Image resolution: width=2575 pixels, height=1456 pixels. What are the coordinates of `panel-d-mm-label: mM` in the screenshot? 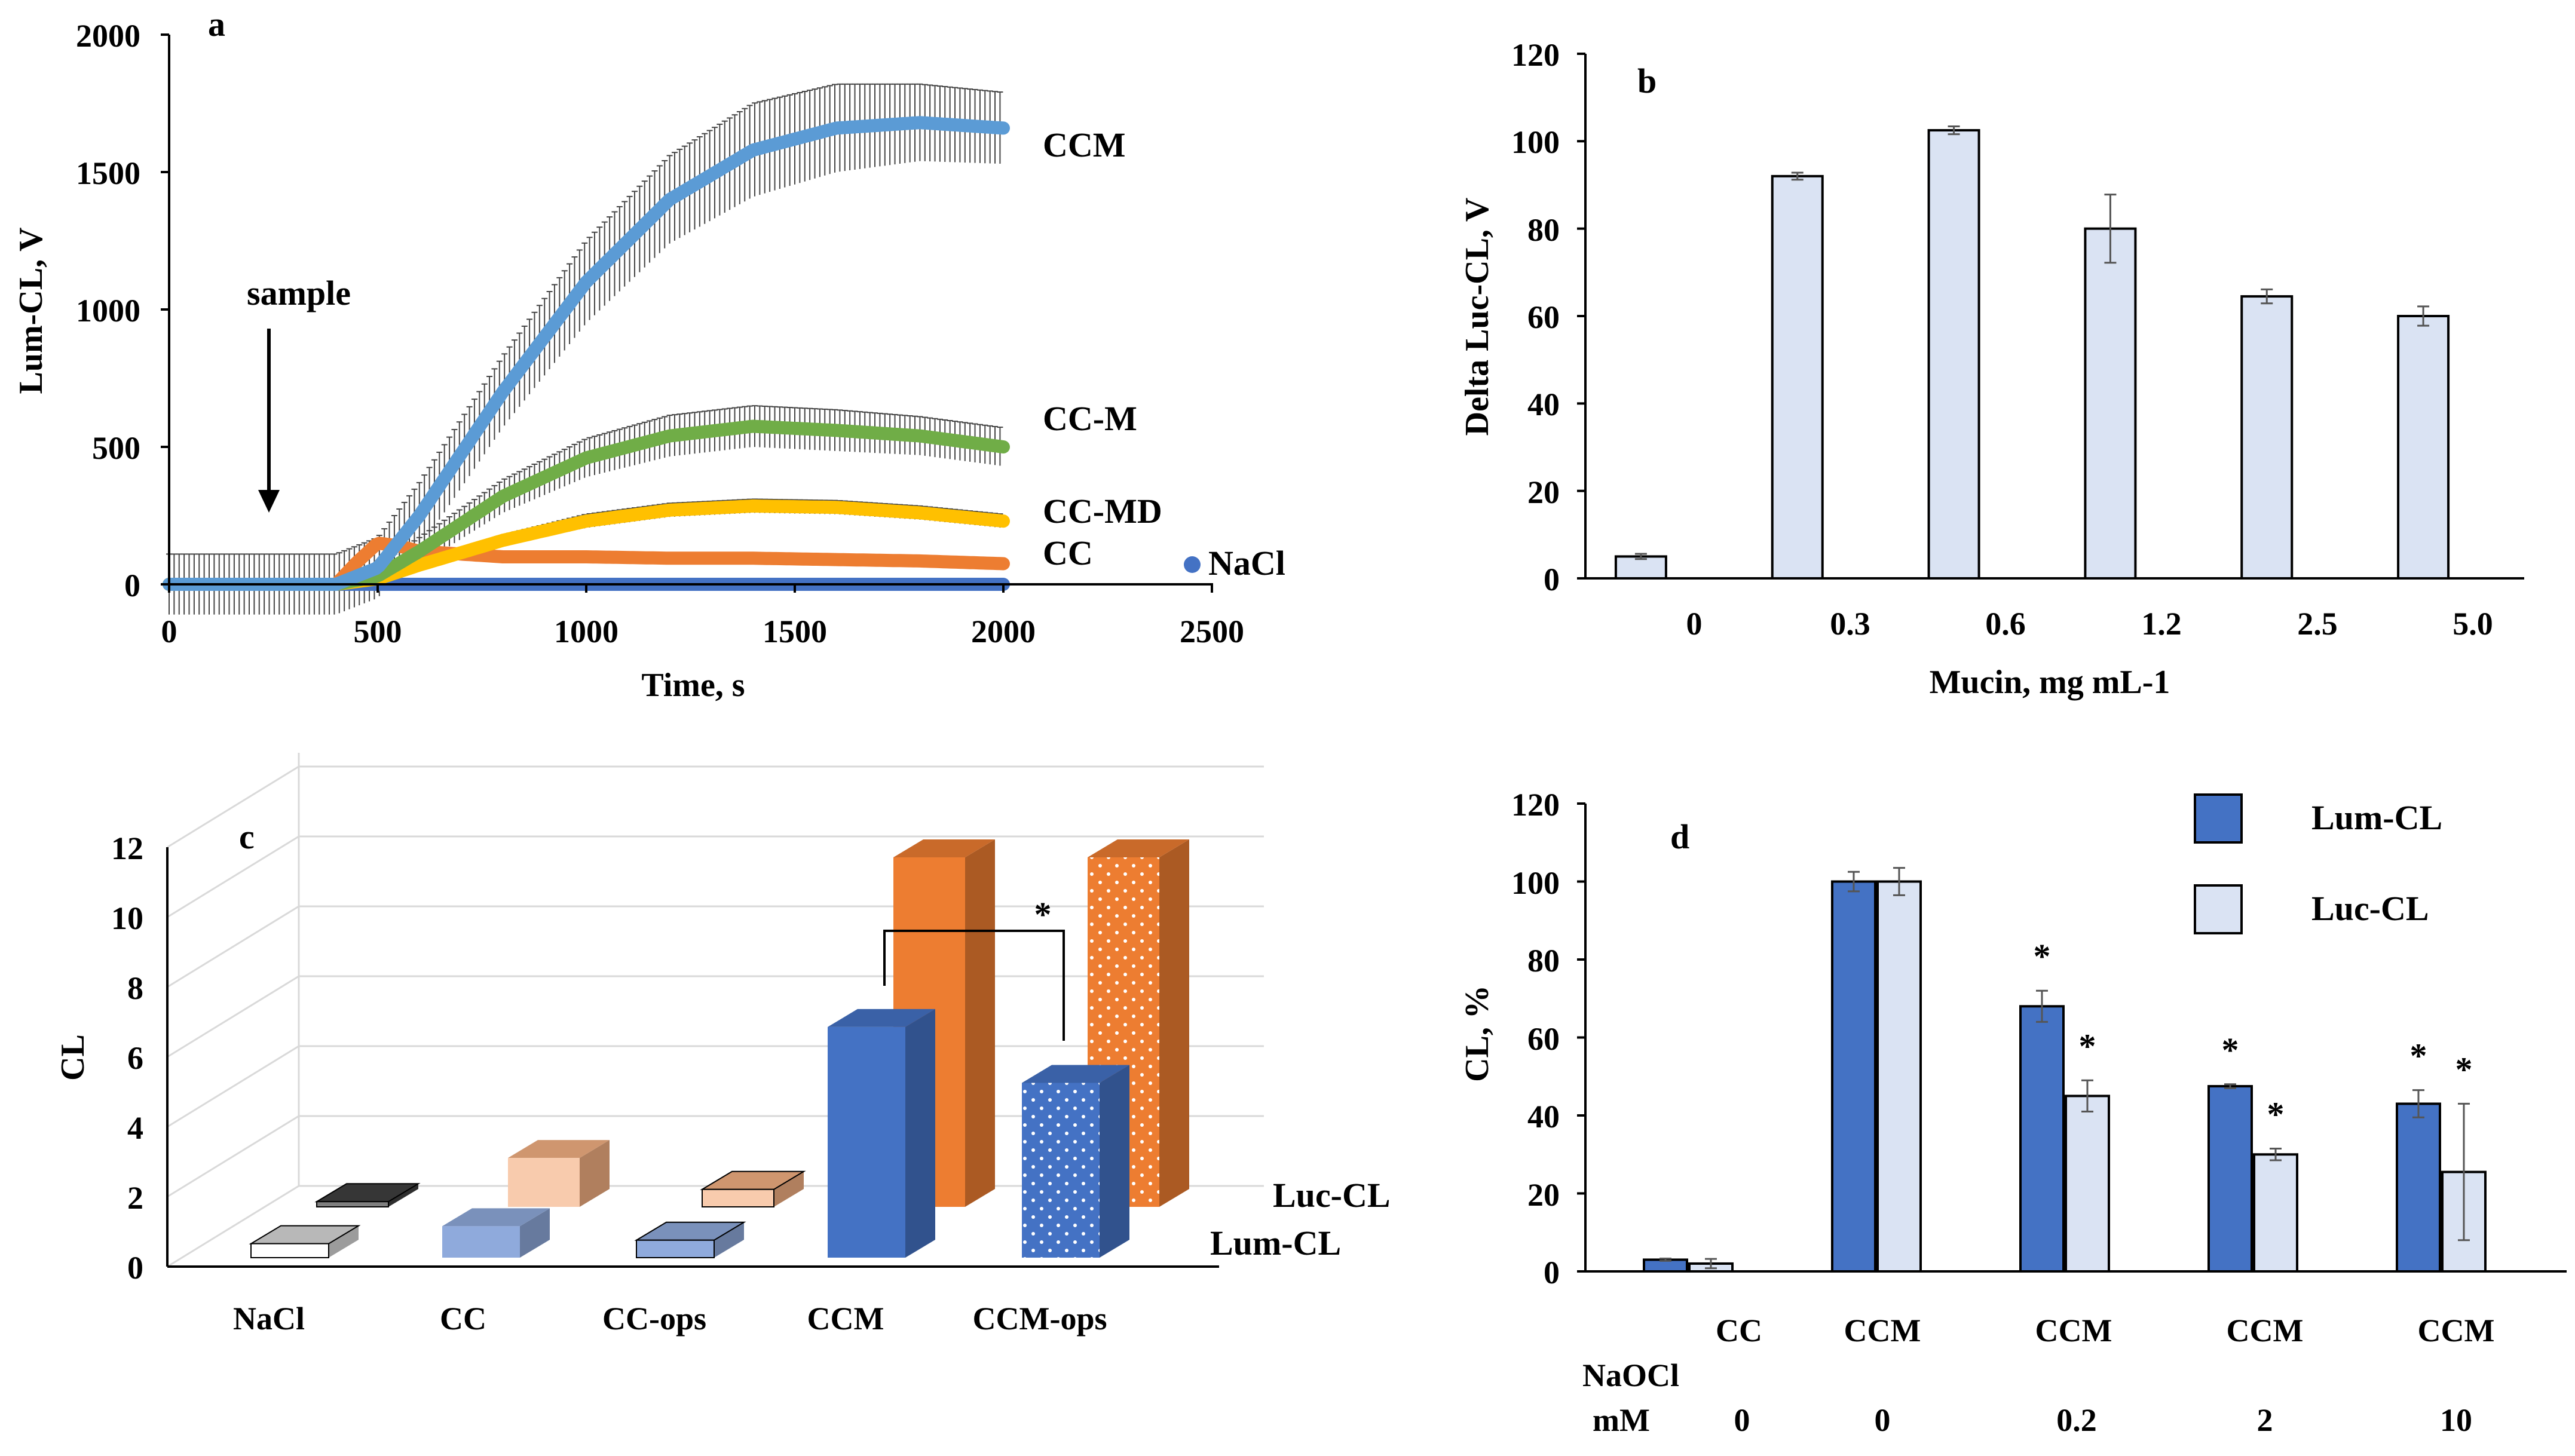 It's located at (1622, 1420).